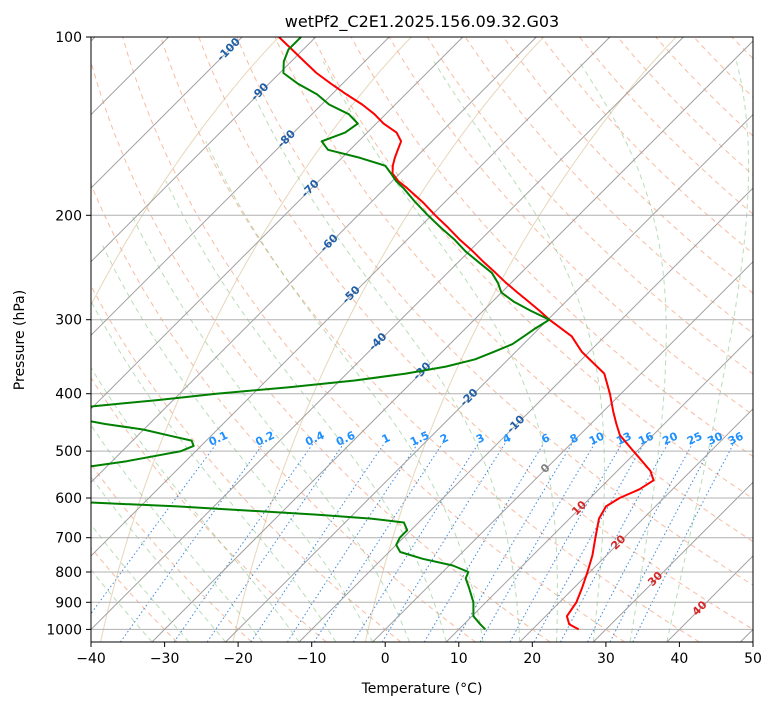  What do you see at coordinates (545, 438) in the screenshot?
I see `mixing-ratio-label: 6` at bounding box center [545, 438].